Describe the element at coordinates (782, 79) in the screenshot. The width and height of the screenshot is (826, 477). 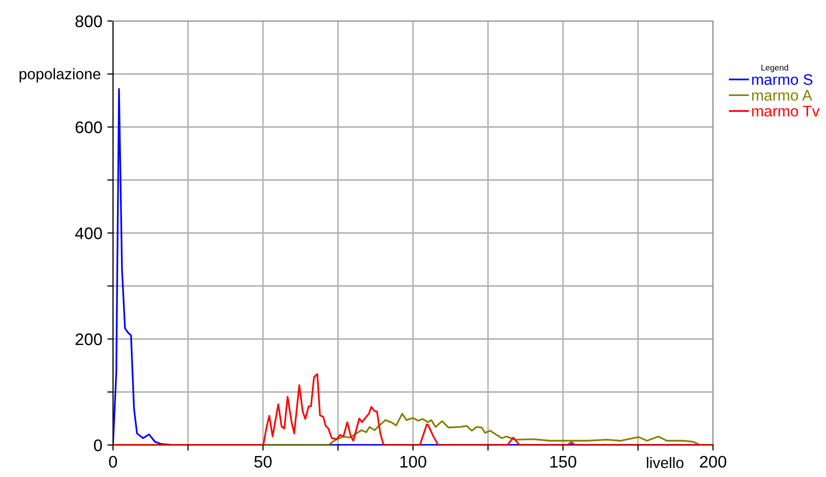
I see `legend-label: marmo S` at that location.